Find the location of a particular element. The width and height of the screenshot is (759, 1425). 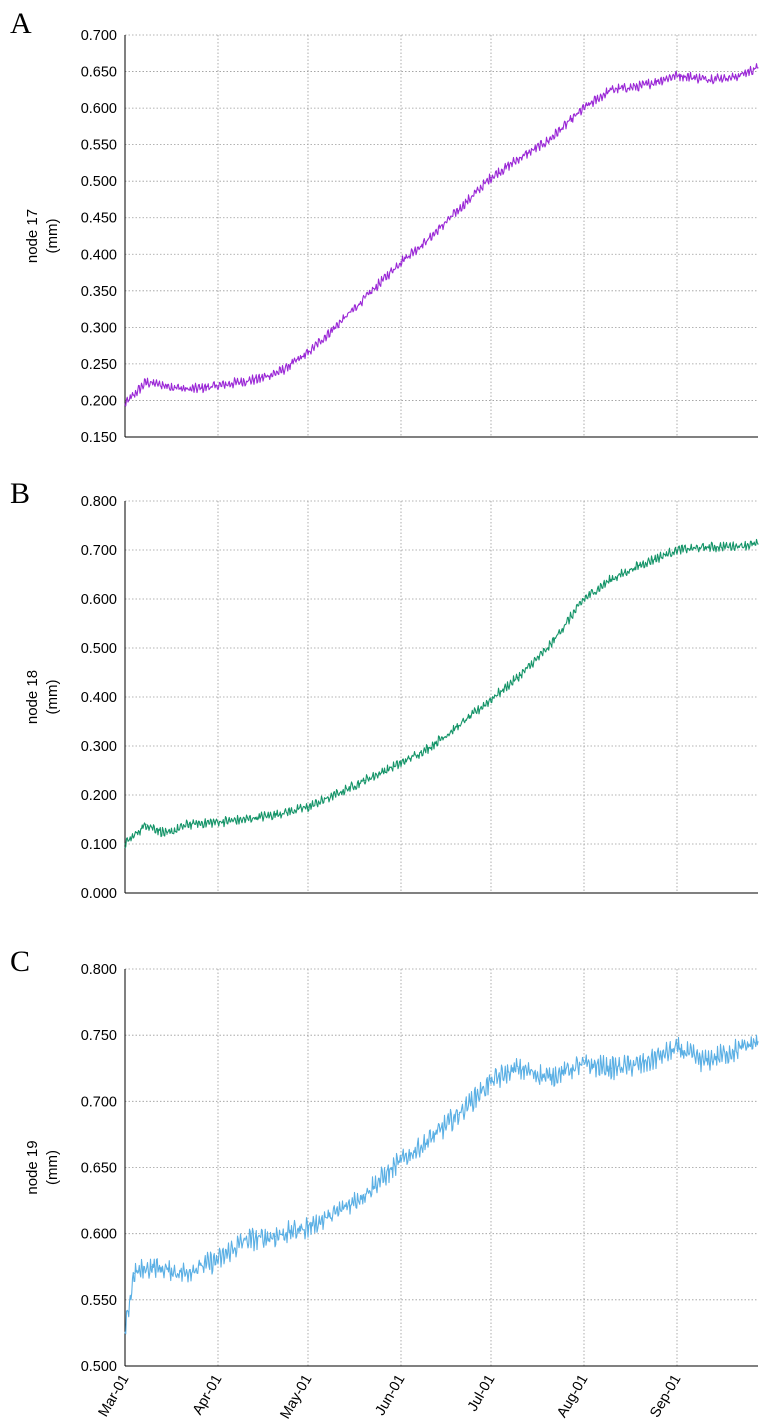

y-tick-label: 0.750 is located at coordinates (99, 1036).